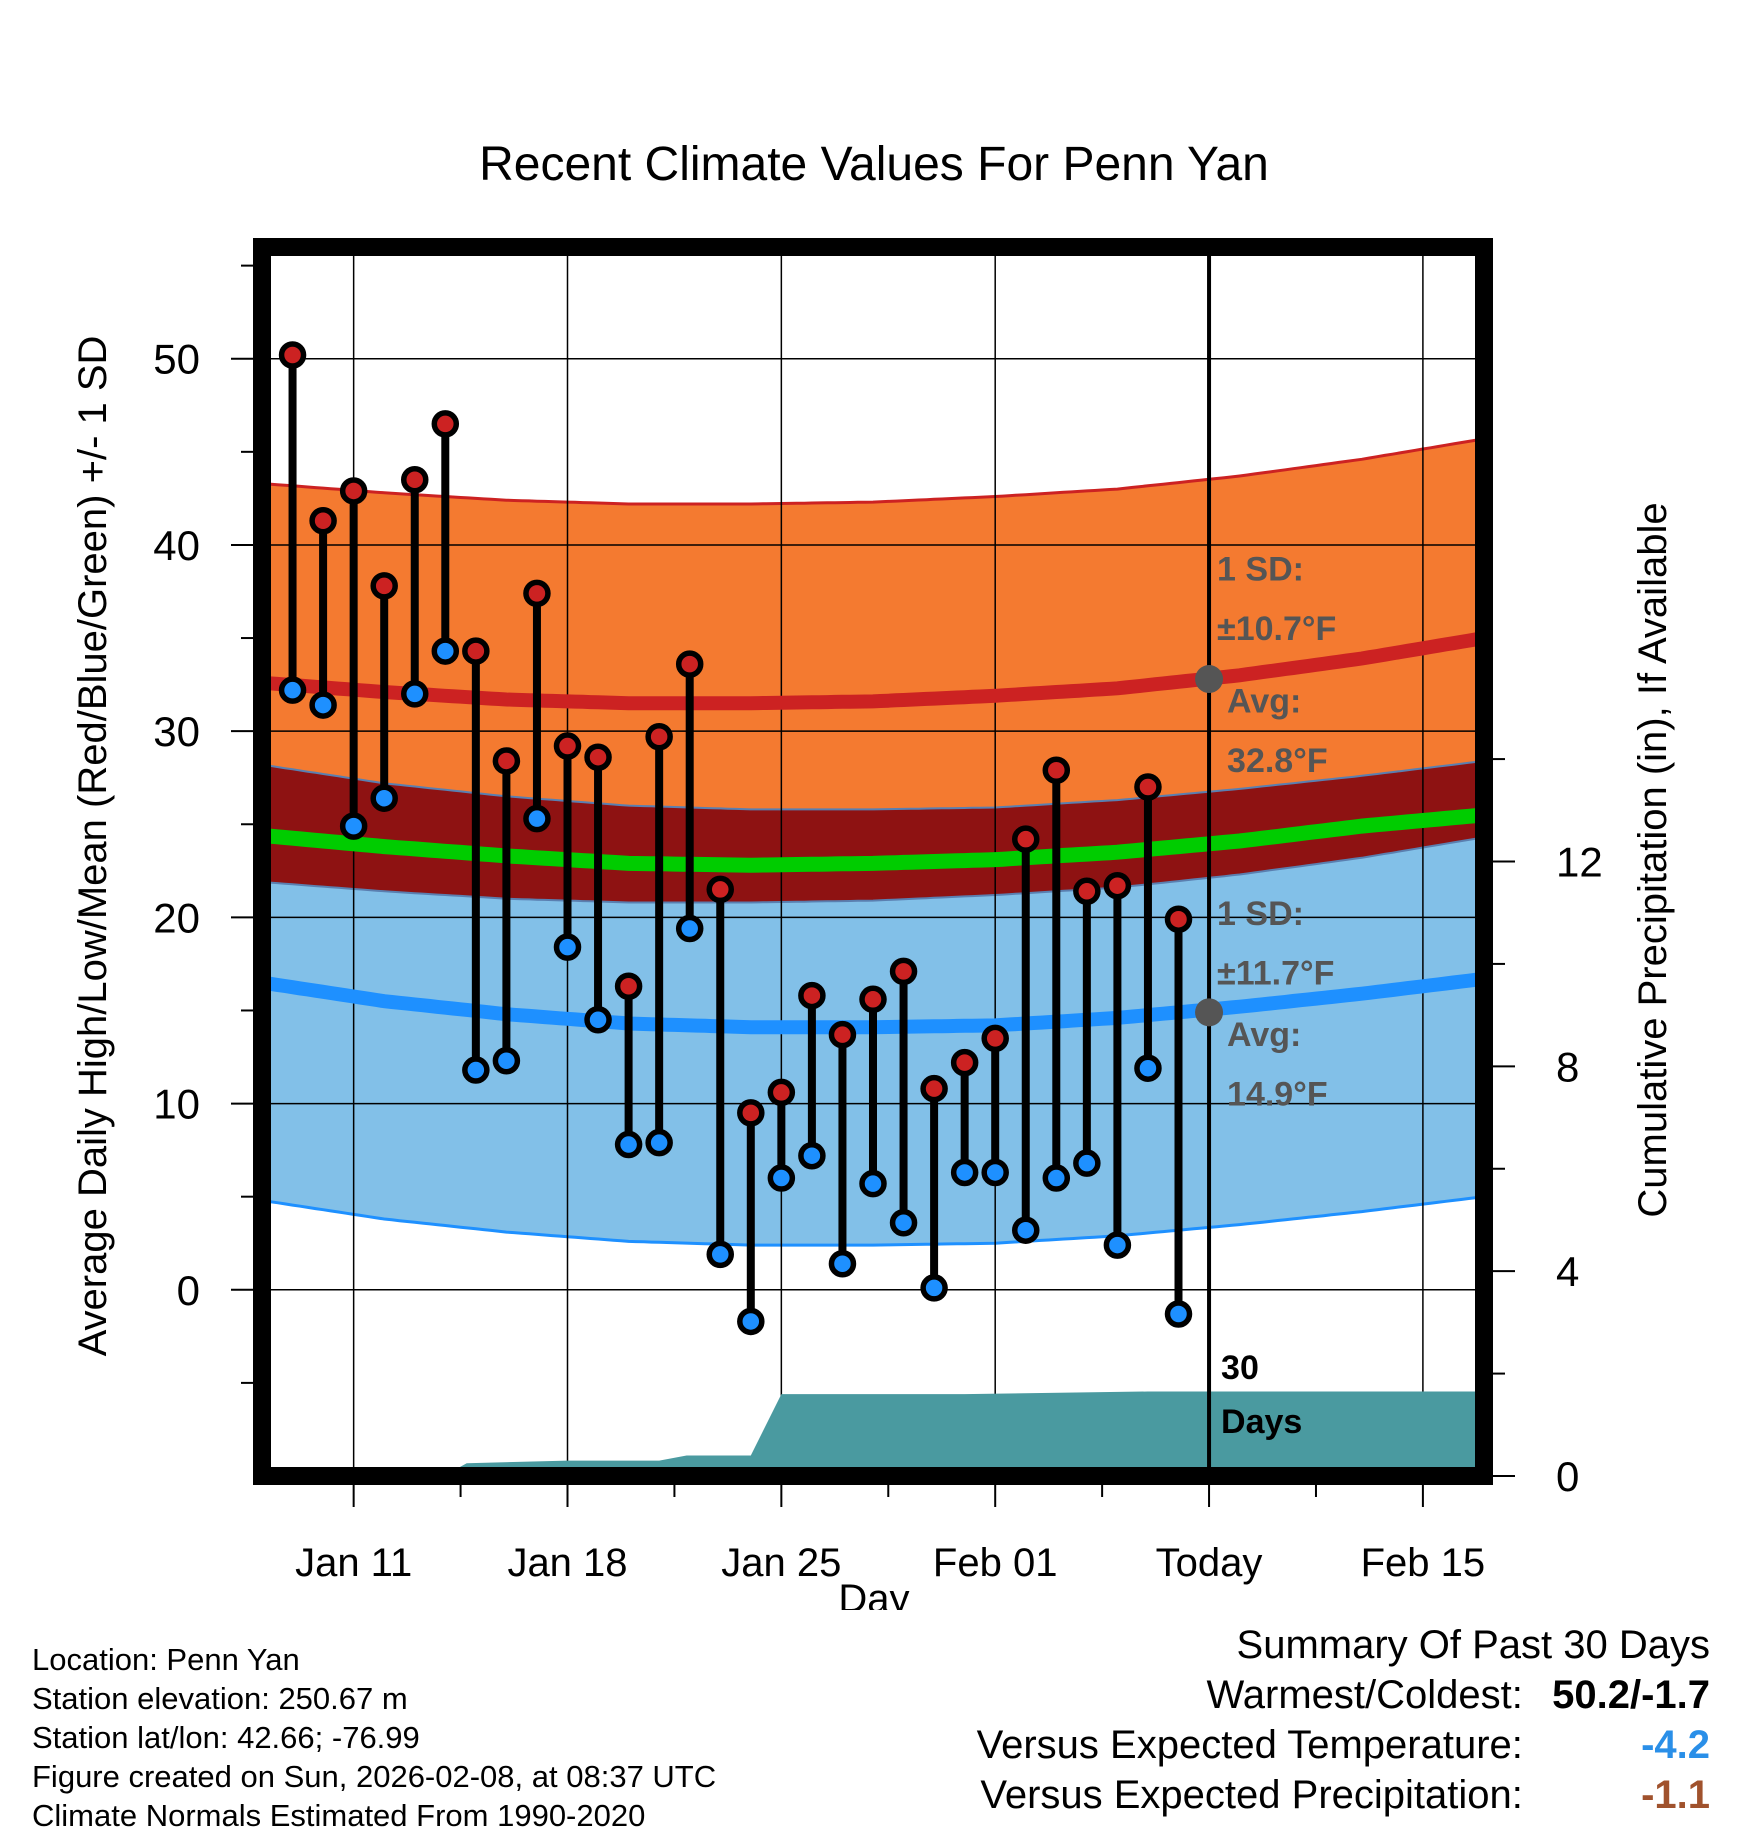  I want to click on y2-tick-label: 12, so click(1579, 862).